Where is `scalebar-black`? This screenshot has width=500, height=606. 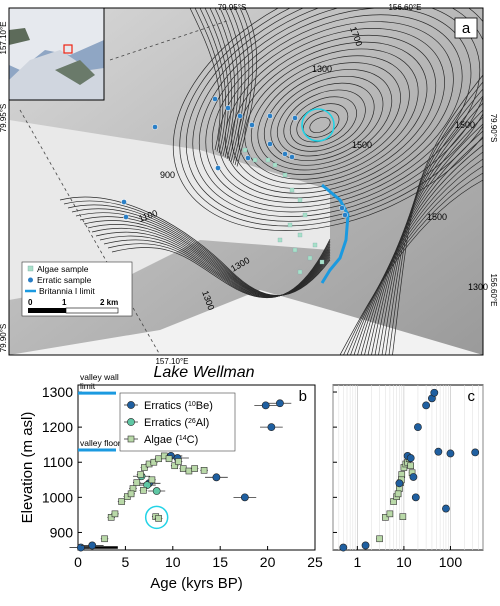 scalebar-black is located at coordinates (47, 310).